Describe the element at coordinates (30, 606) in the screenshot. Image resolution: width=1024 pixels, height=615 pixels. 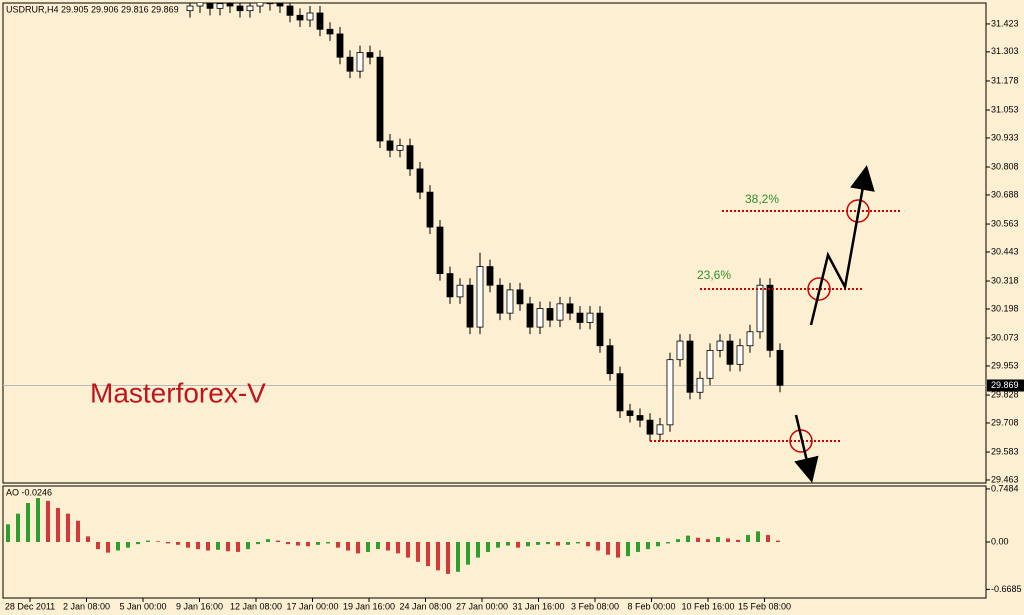
I see `x-tick-label: 28 Dec 2011` at that location.